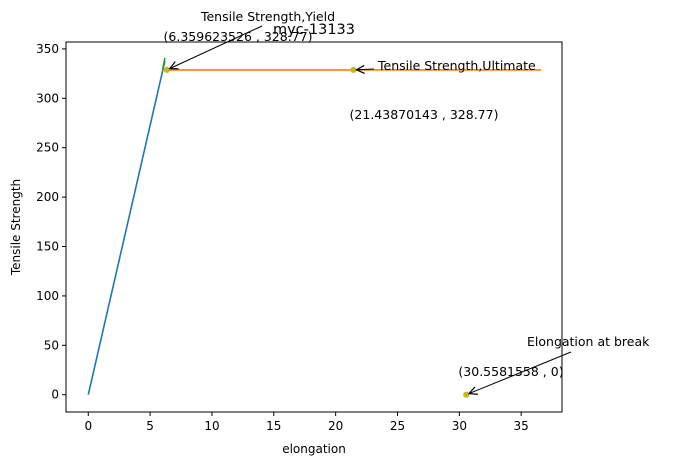 Image resolution: width=673 pixels, height=465 pixels. Describe the element at coordinates (466, 394) in the screenshot. I see `point-break` at that location.